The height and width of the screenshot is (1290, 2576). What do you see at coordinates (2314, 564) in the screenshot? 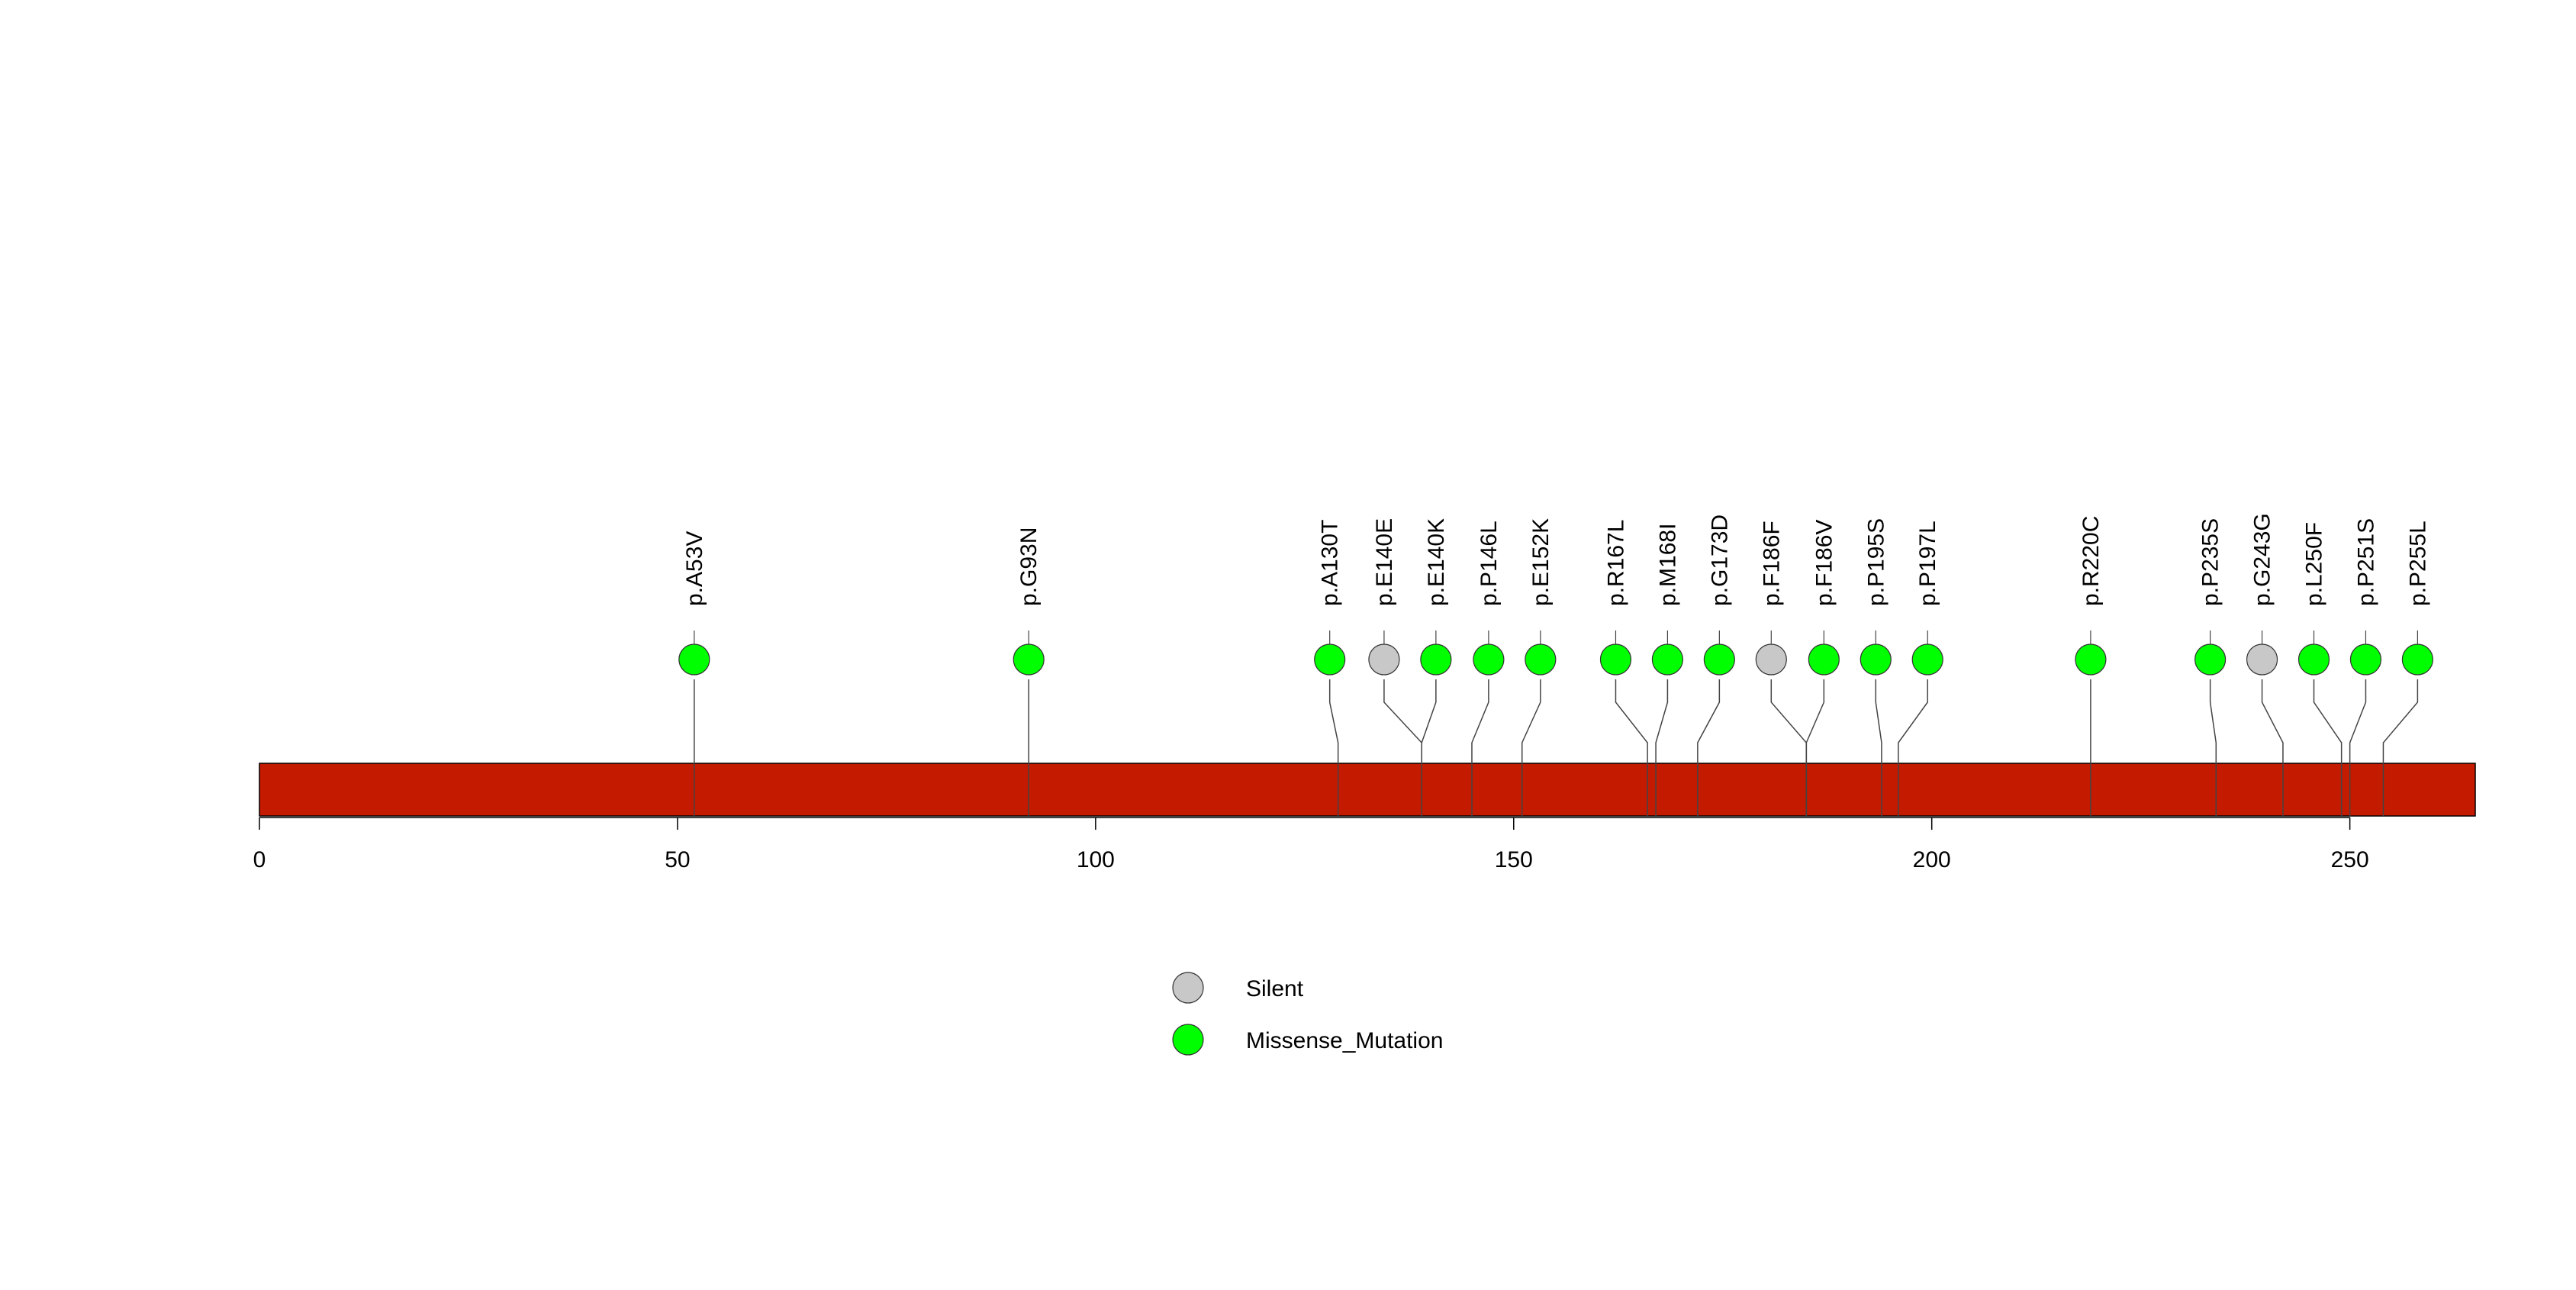
I see `mutation-label: p.L250F` at bounding box center [2314, 564].